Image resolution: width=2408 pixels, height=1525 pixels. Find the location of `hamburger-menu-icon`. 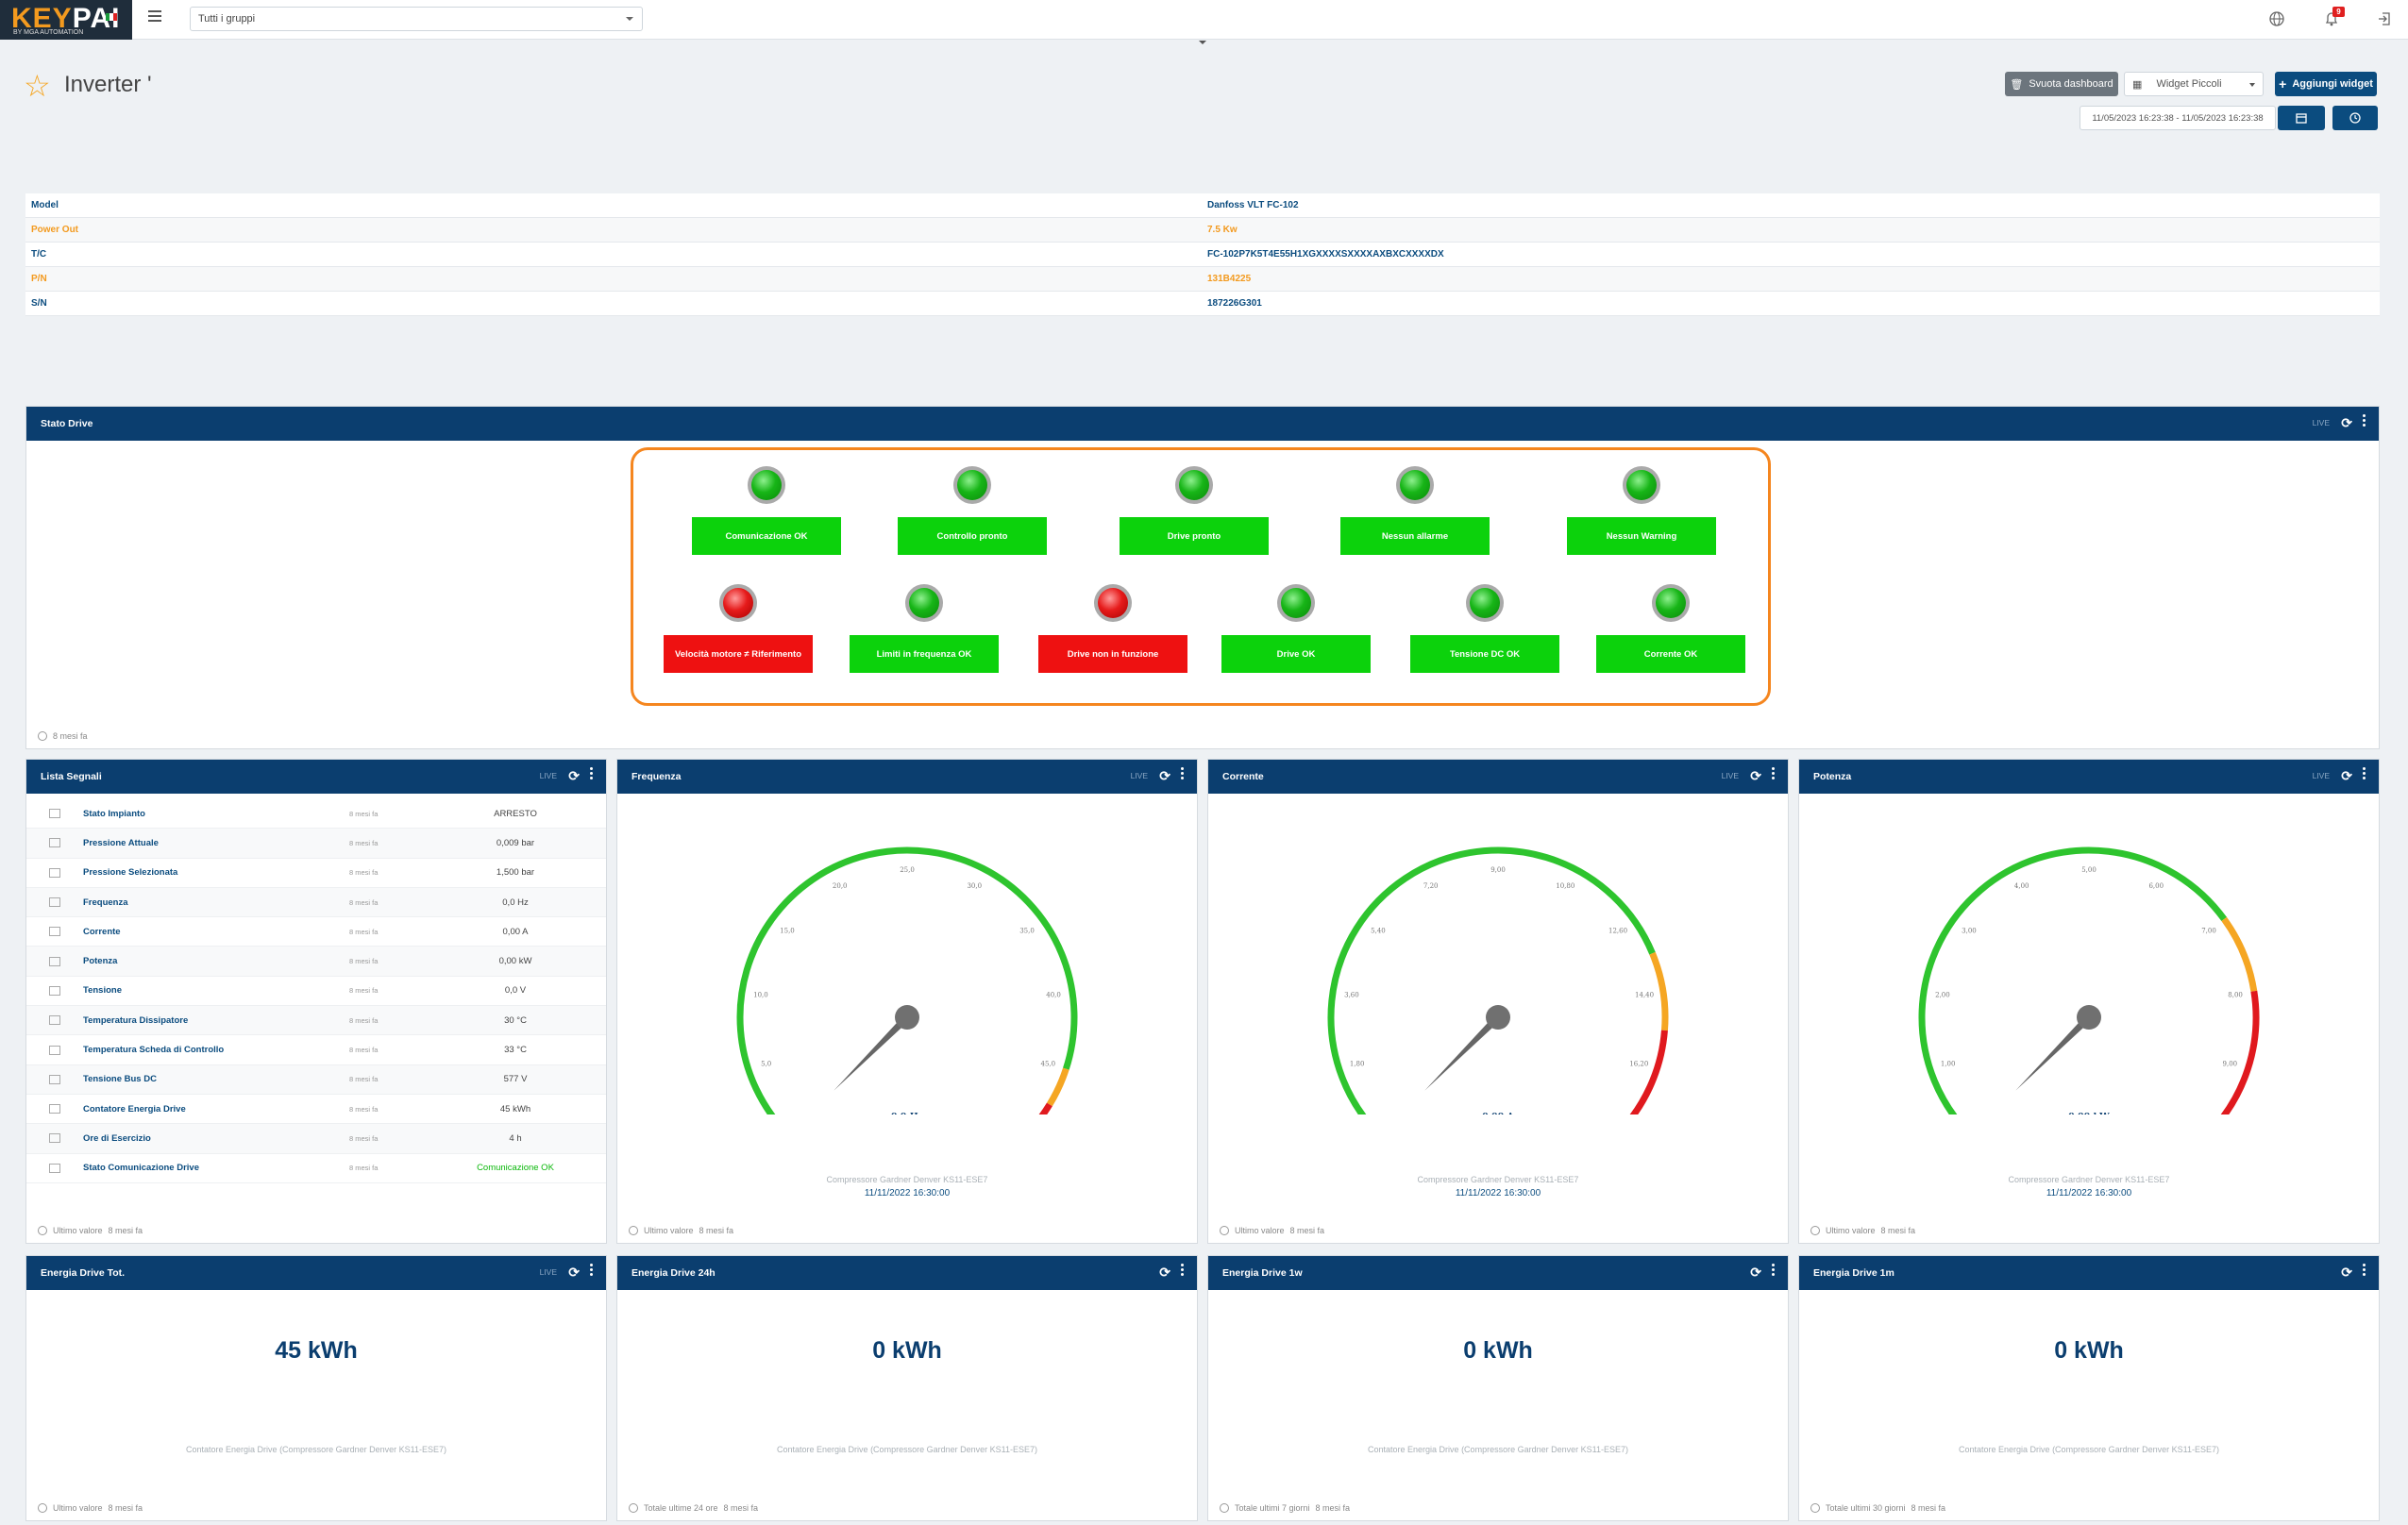

hamburger-menu-icon is located at coordinates (154, 17).